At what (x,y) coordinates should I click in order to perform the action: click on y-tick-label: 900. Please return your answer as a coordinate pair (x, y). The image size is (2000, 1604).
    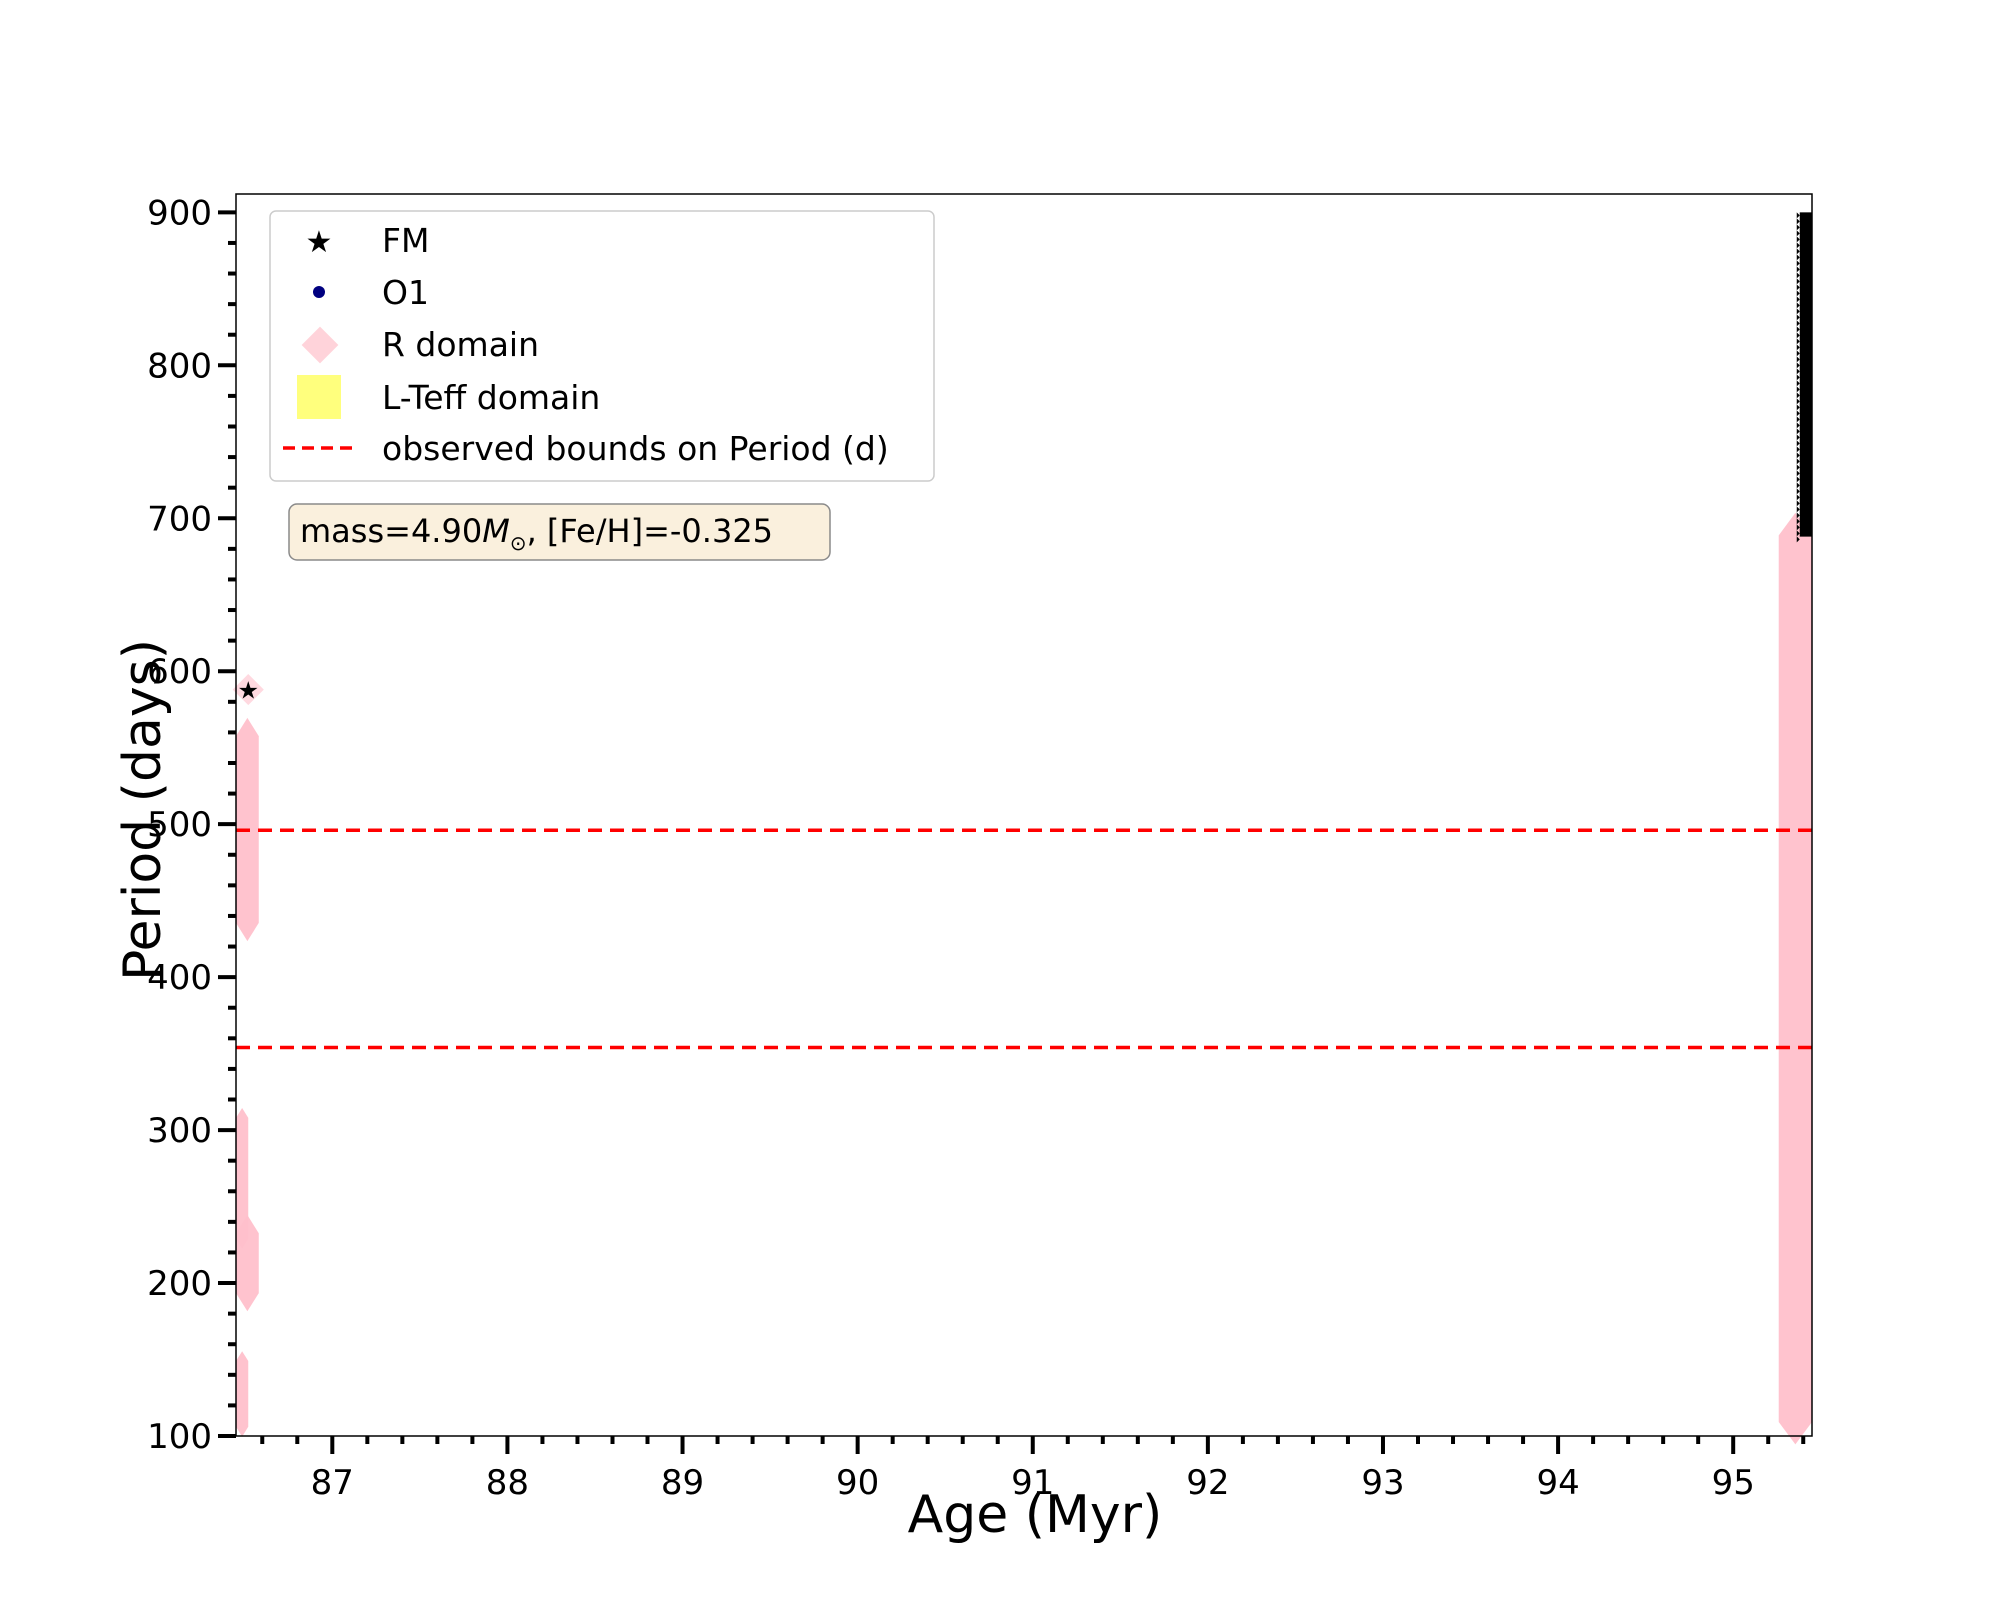
    Looking at the image, I should click on (179, 213).